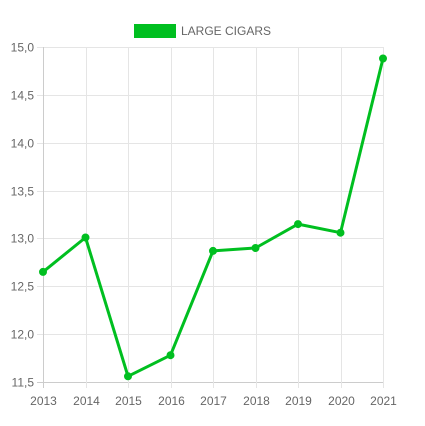 The image size is (425, 426). I want to click on y-tick-label: 15,0, so click(23, 48).